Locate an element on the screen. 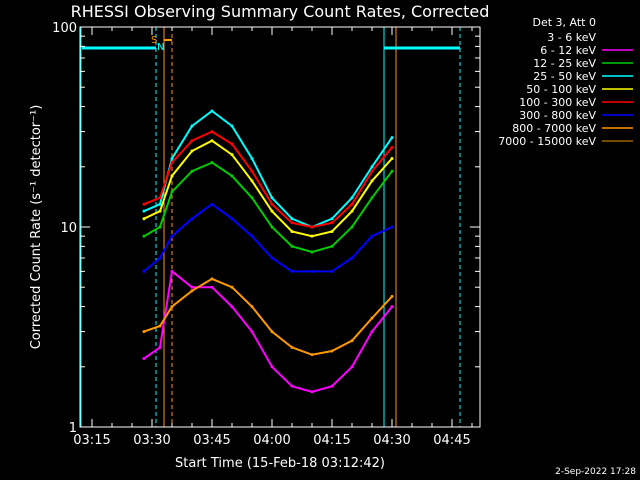 The width and height of the screenshot is (640, 480). legend-label: 300 - 800 keV is located at coordinates (557, 115).